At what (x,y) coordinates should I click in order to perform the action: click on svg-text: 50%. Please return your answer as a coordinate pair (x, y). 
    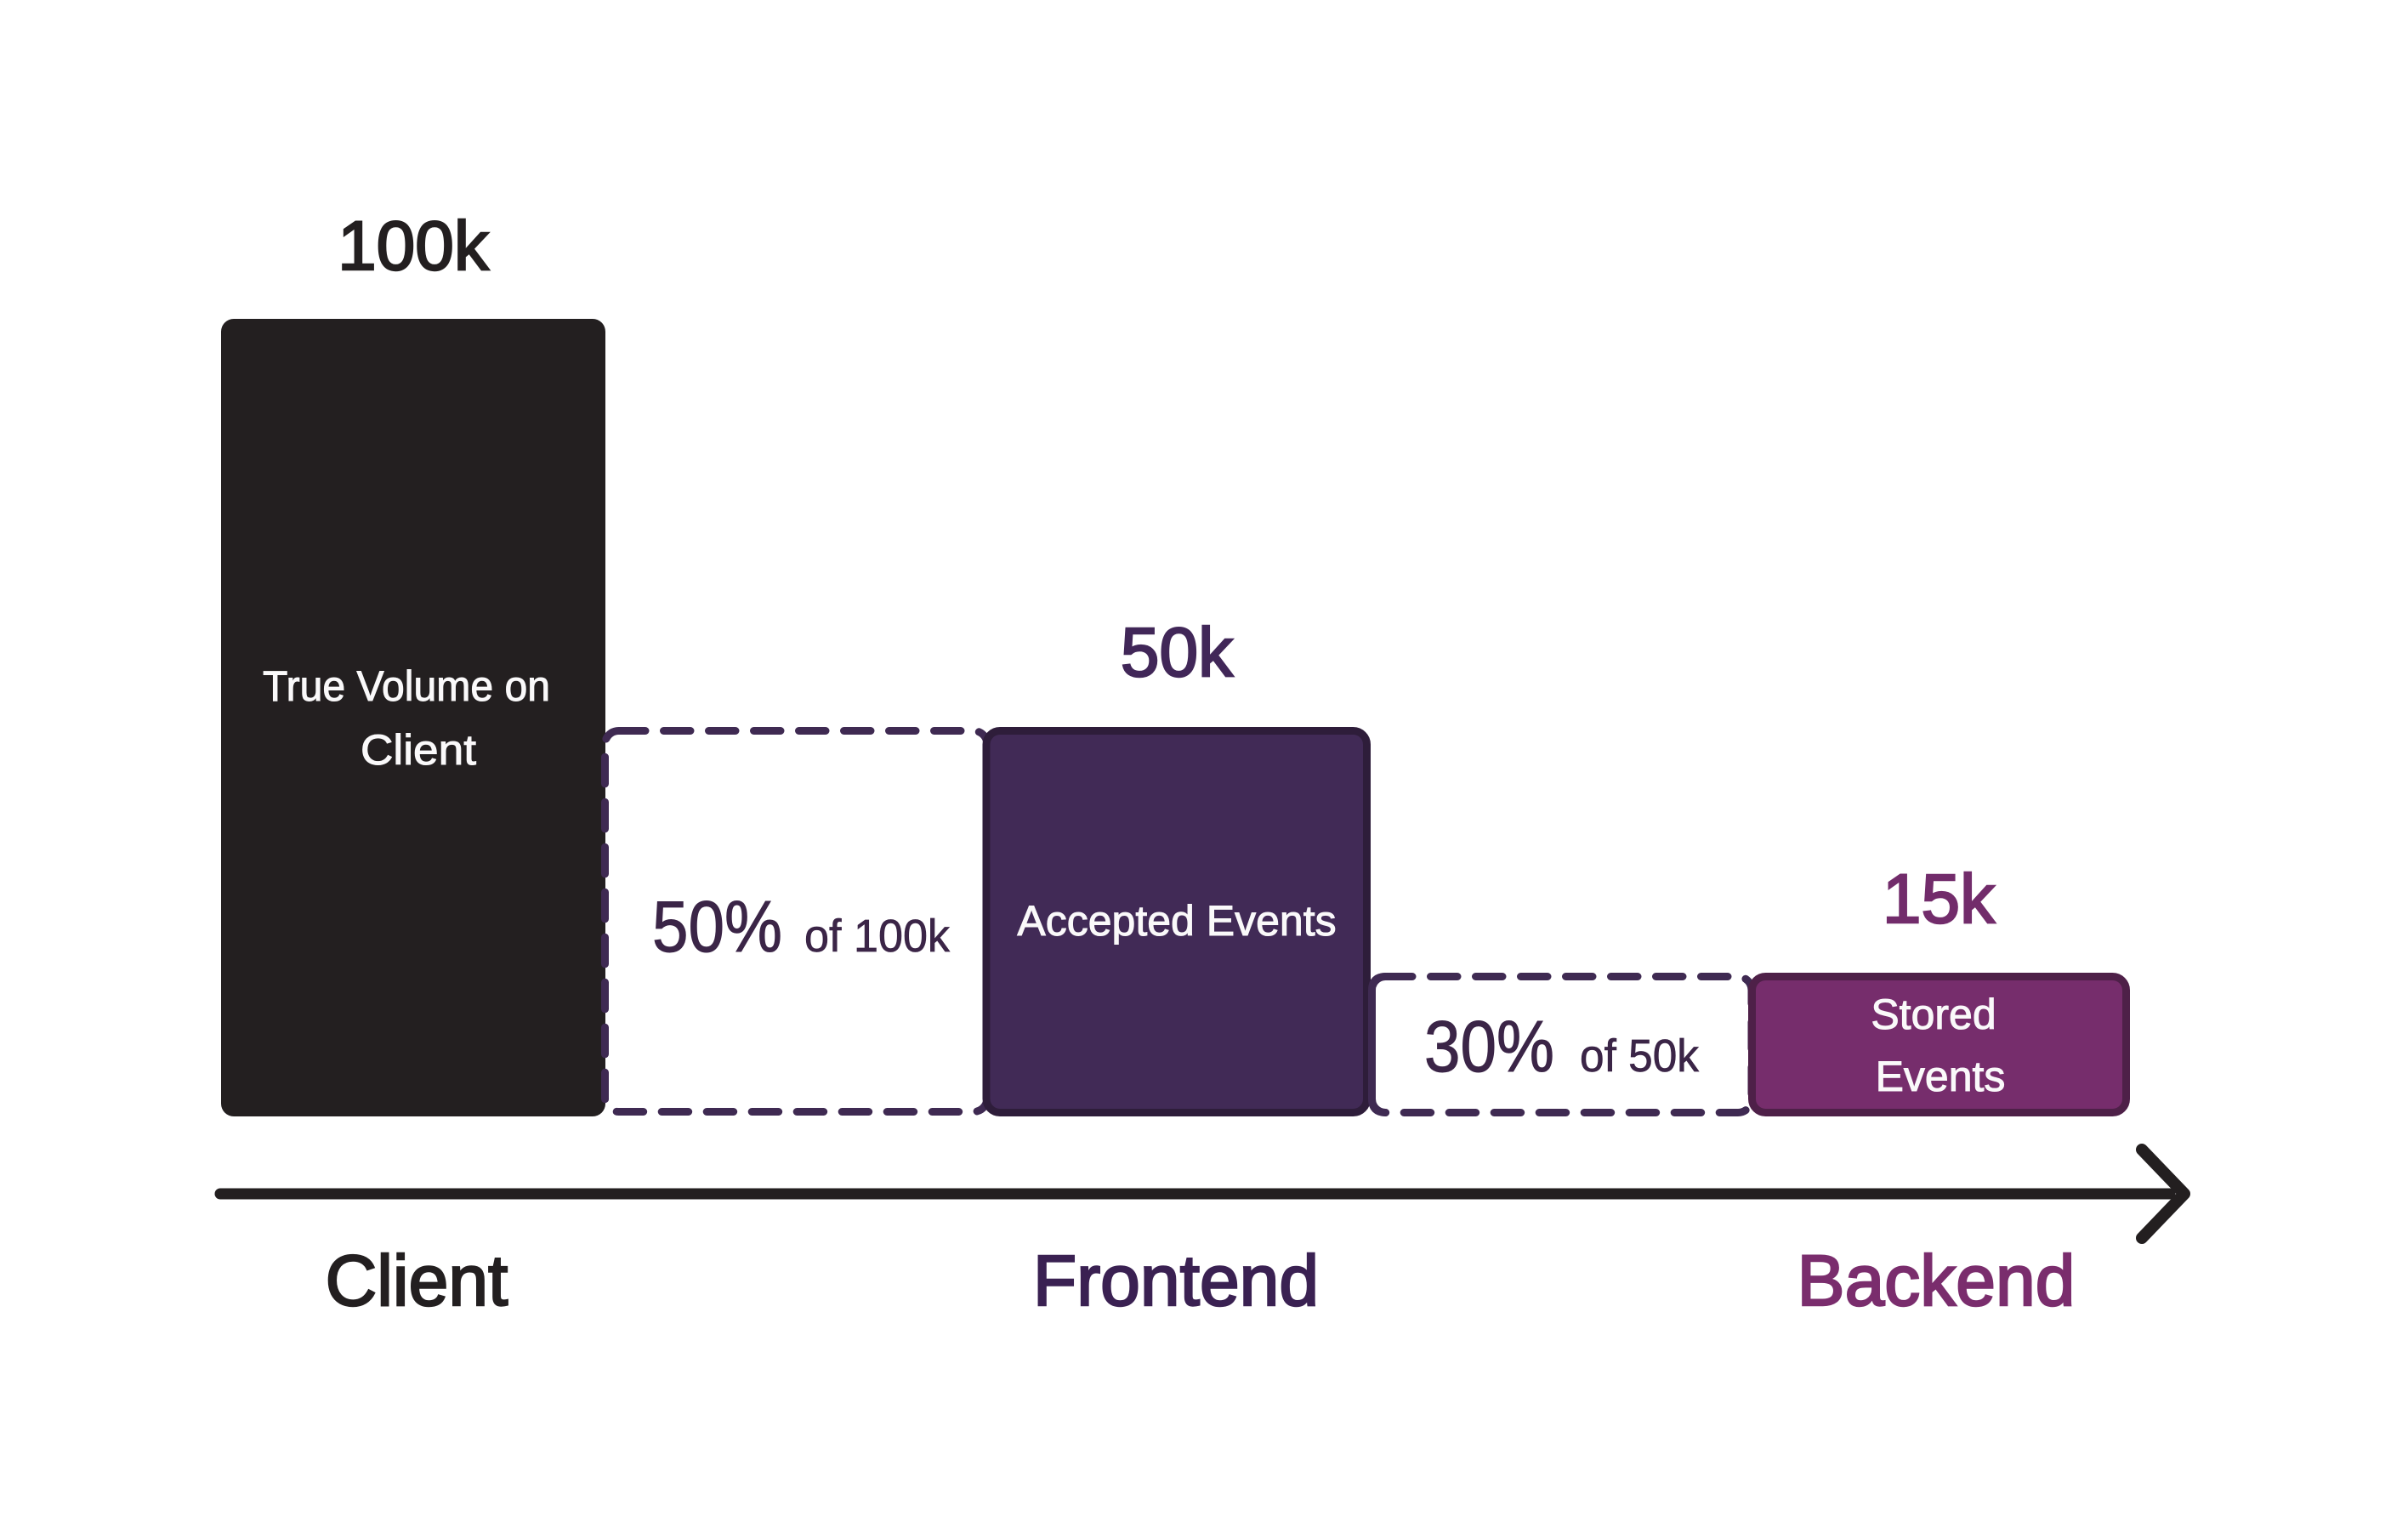
    Looking at the image, I should click on (717, 927).